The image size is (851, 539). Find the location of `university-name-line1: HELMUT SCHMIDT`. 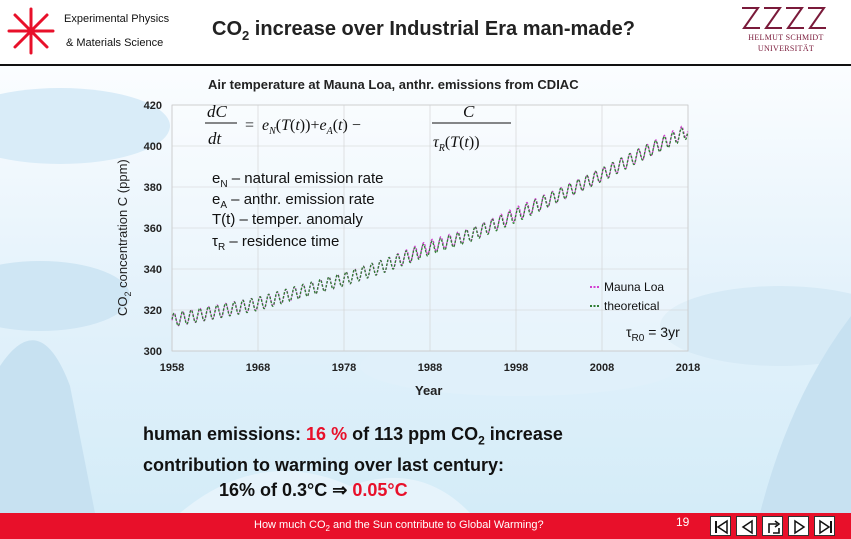

university-name-line1: HELMUT SCHMIDT is located at coordinates (786, 37).